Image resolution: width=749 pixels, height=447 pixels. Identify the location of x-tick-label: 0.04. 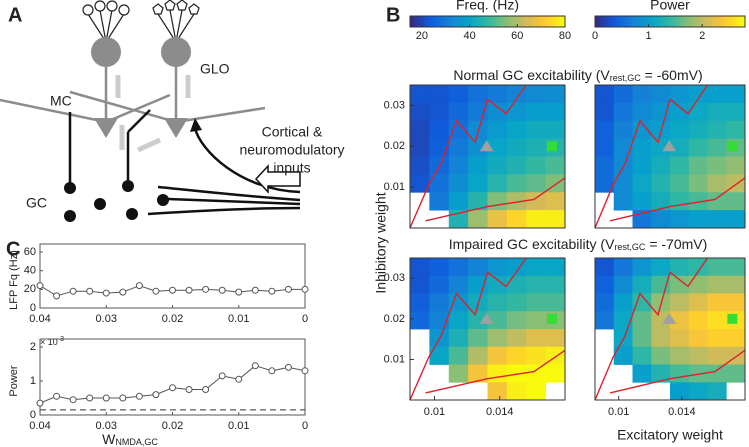
(39, 426).